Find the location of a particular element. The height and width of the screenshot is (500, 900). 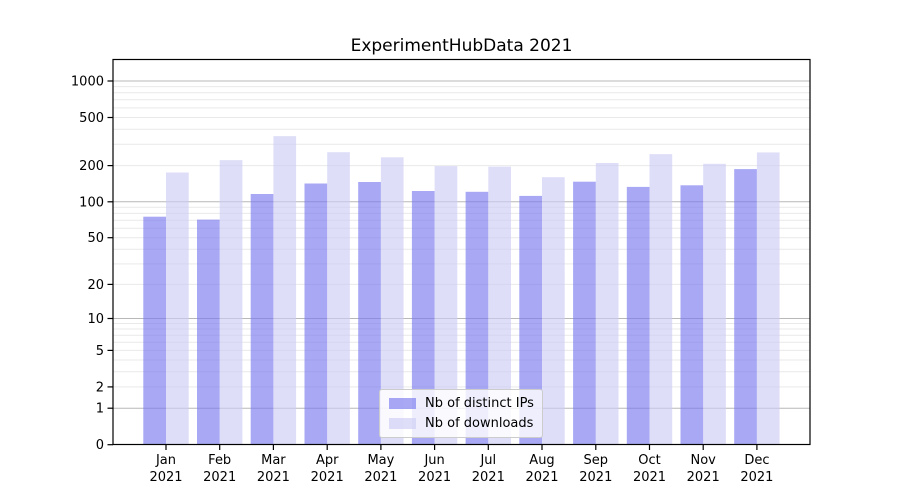

bar-nb-of-distinct-ips-jun-2021 is located at coordinates (423, 318).